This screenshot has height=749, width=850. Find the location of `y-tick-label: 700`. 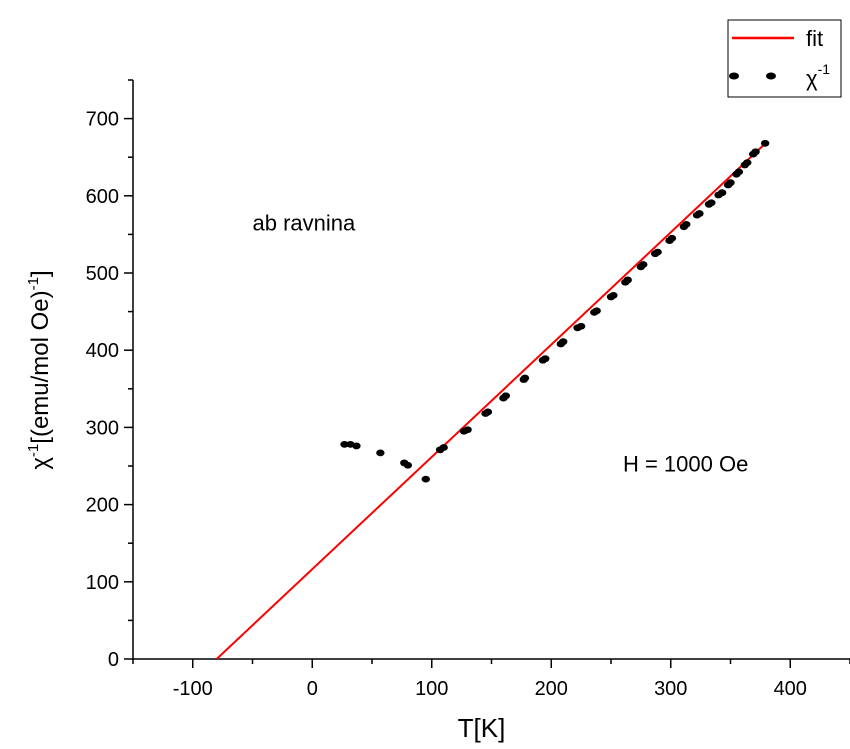

y-tick-label: 700 is located at coordinates (102, 120).